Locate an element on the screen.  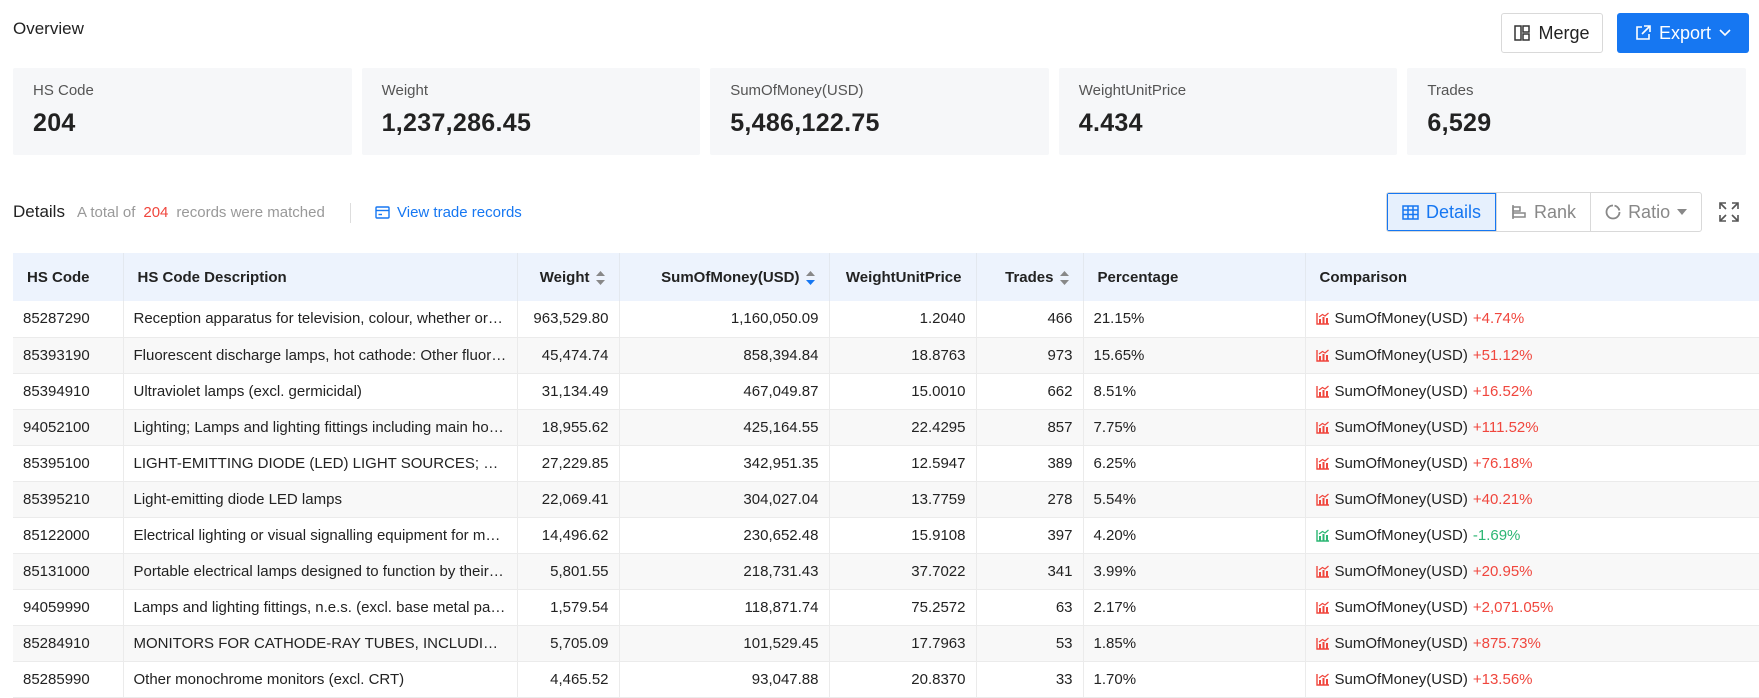
col-percentage: Percentage is located at coordinates (1194, 277).